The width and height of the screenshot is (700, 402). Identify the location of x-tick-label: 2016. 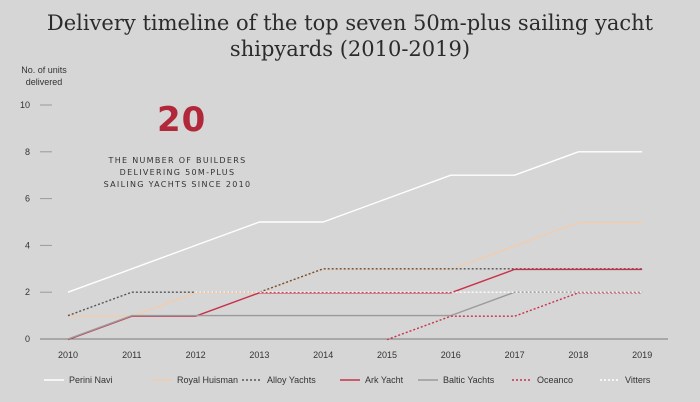
(451, 355).